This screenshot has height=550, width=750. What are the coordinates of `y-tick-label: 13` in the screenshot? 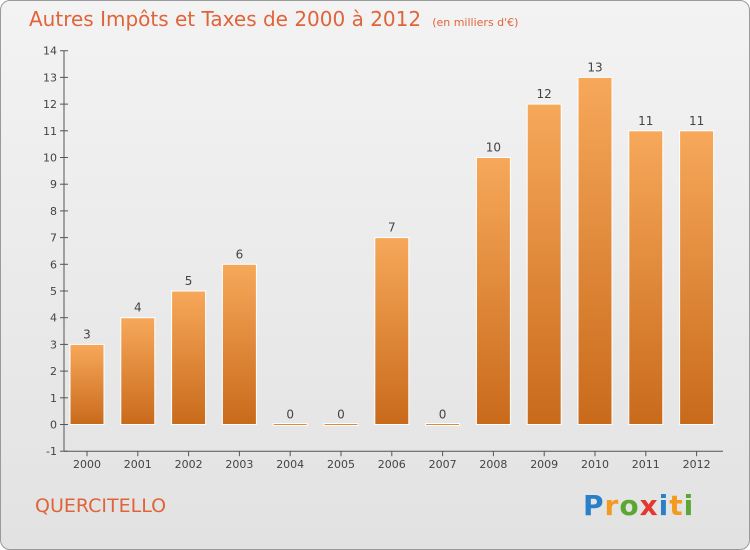 It's located at (50, 77).